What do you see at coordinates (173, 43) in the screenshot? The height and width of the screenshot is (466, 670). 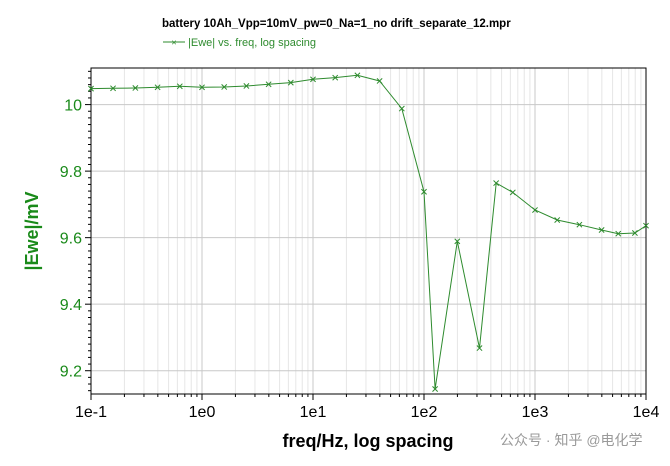 I see `legend-marker: ×` at bounding box center [173, 43].